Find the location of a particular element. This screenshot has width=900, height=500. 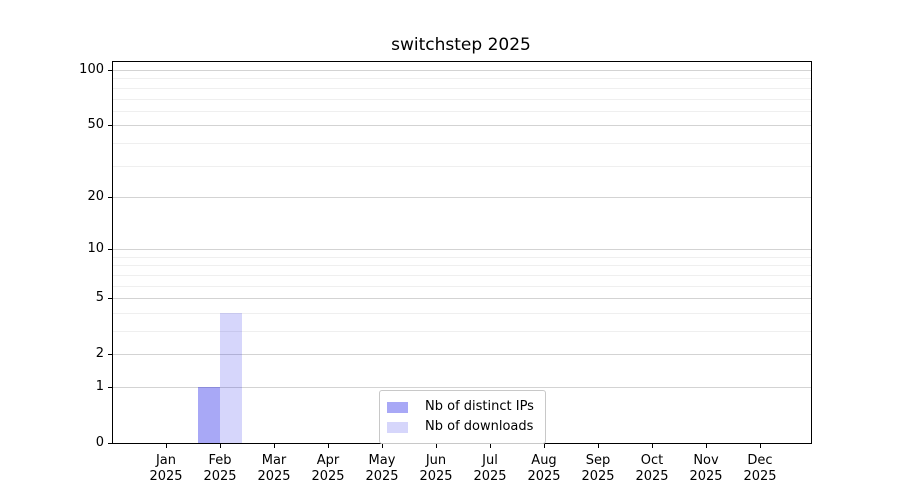

y-tick-label: 5 is located at coordinates (99, 298).